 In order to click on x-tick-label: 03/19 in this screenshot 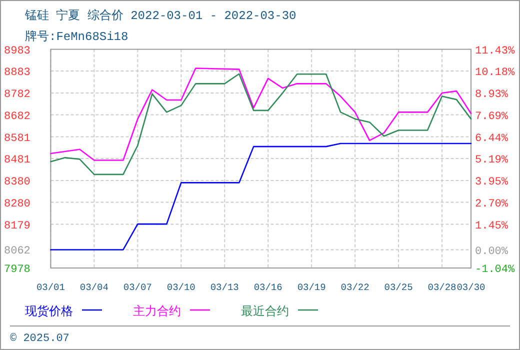, I will do `click(311, 287)`.